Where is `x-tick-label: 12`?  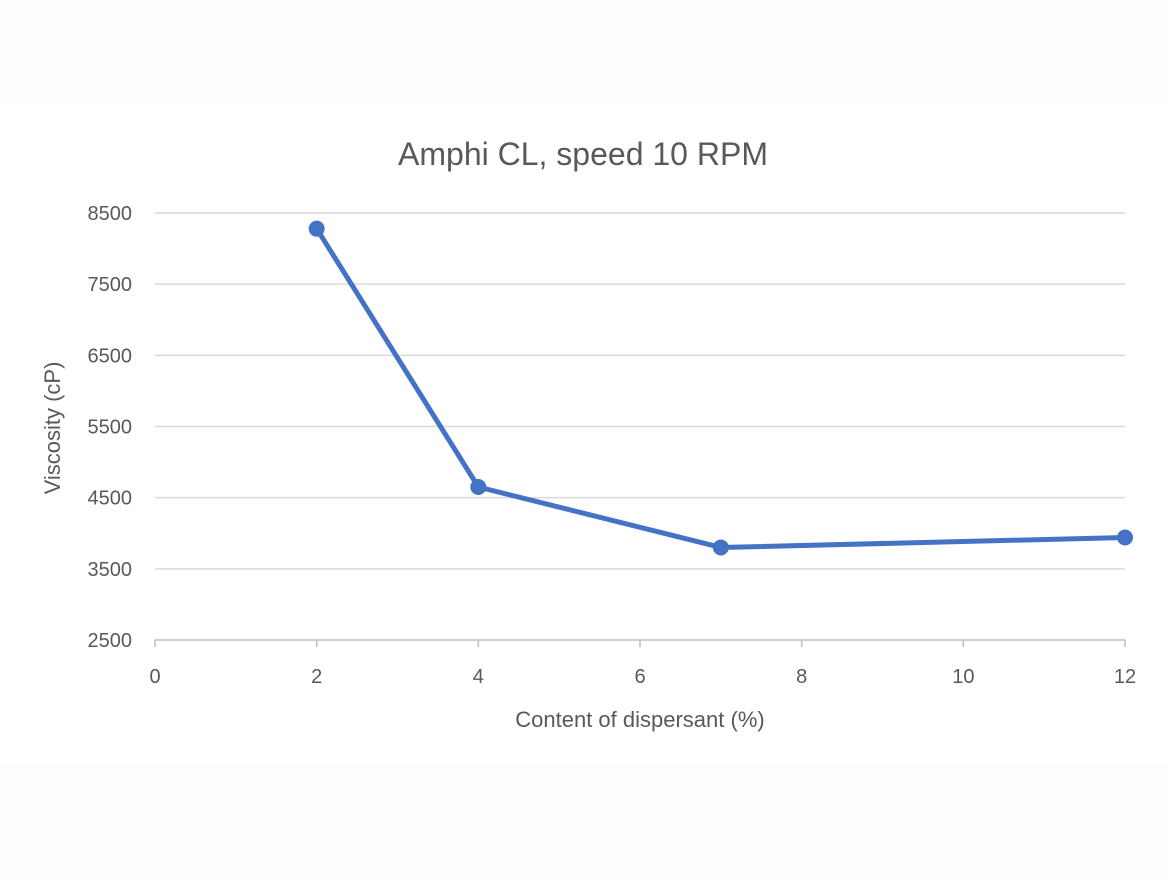
x-tick-label: 12 is located at coordinates (1125, 677).